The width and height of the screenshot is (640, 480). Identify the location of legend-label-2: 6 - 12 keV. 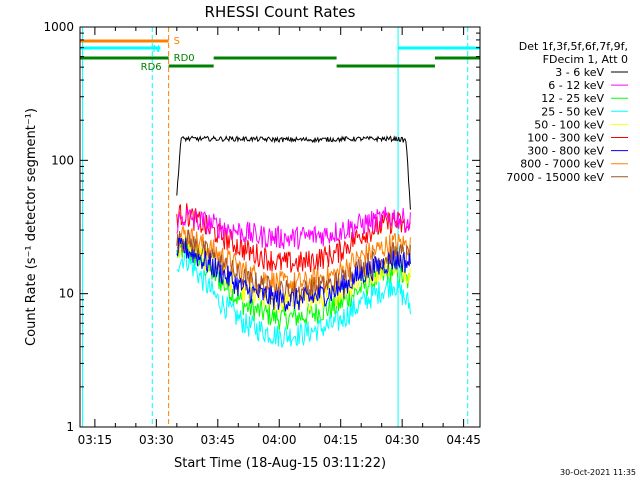
(576, 85).